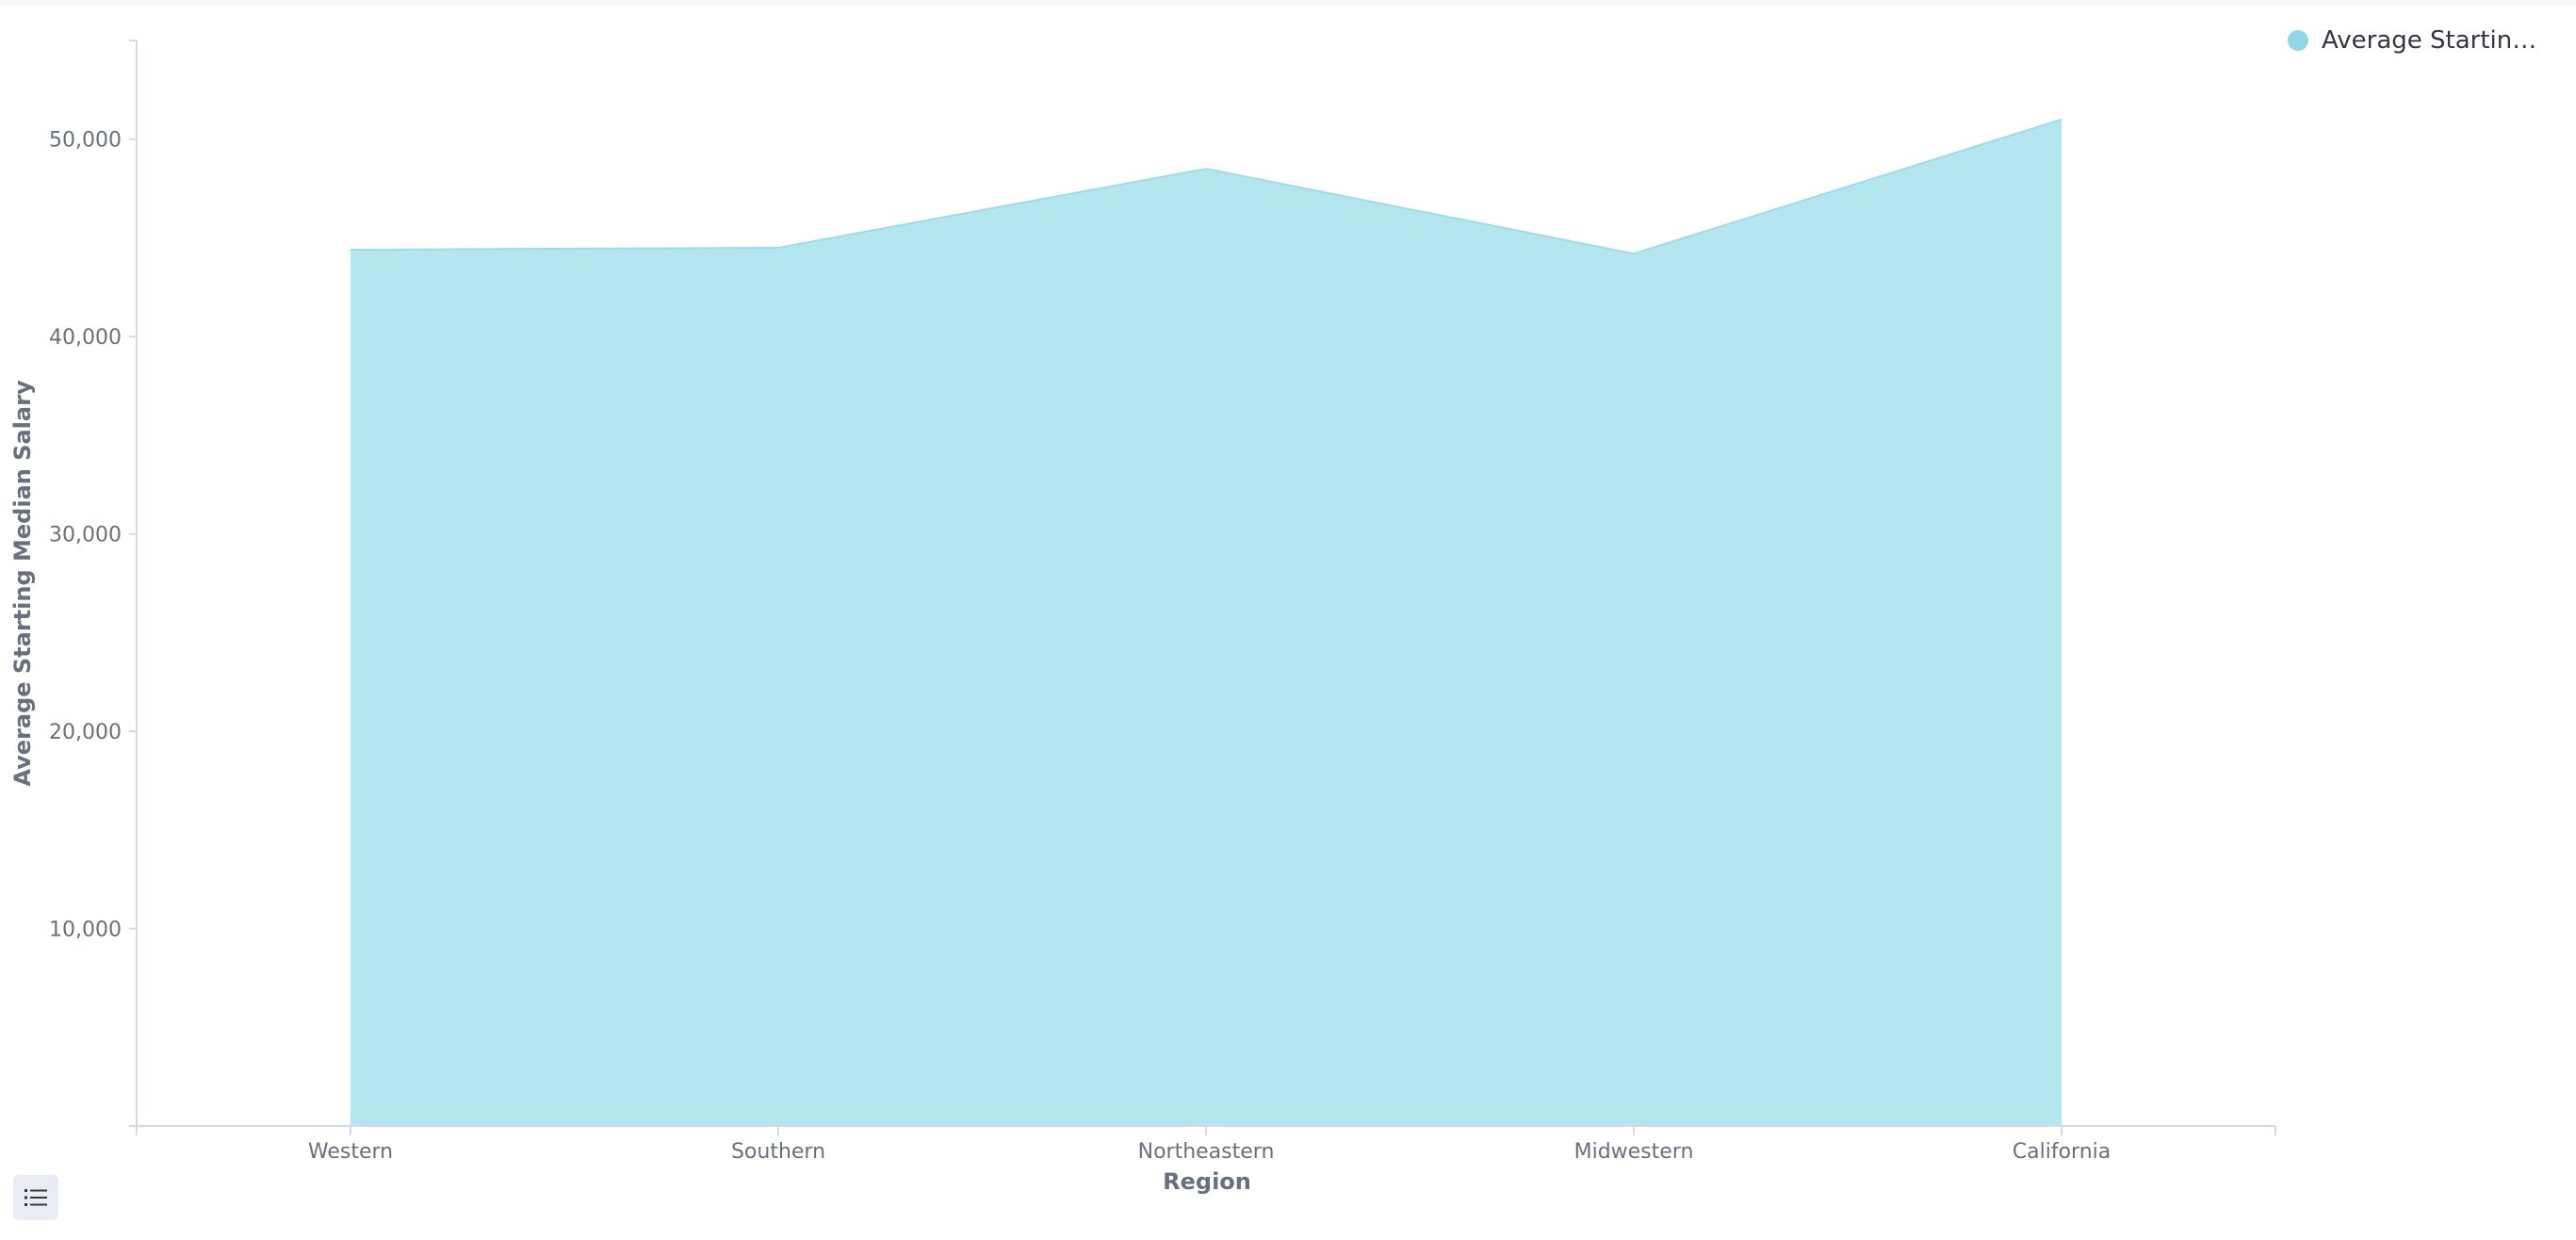 This screenshot has width=2576, height=1240. What do you see at coordinates (1634, 1152) in the screenshot?
I see `x-tick-label: Midwestern` at bounding box center [1634, 1152].